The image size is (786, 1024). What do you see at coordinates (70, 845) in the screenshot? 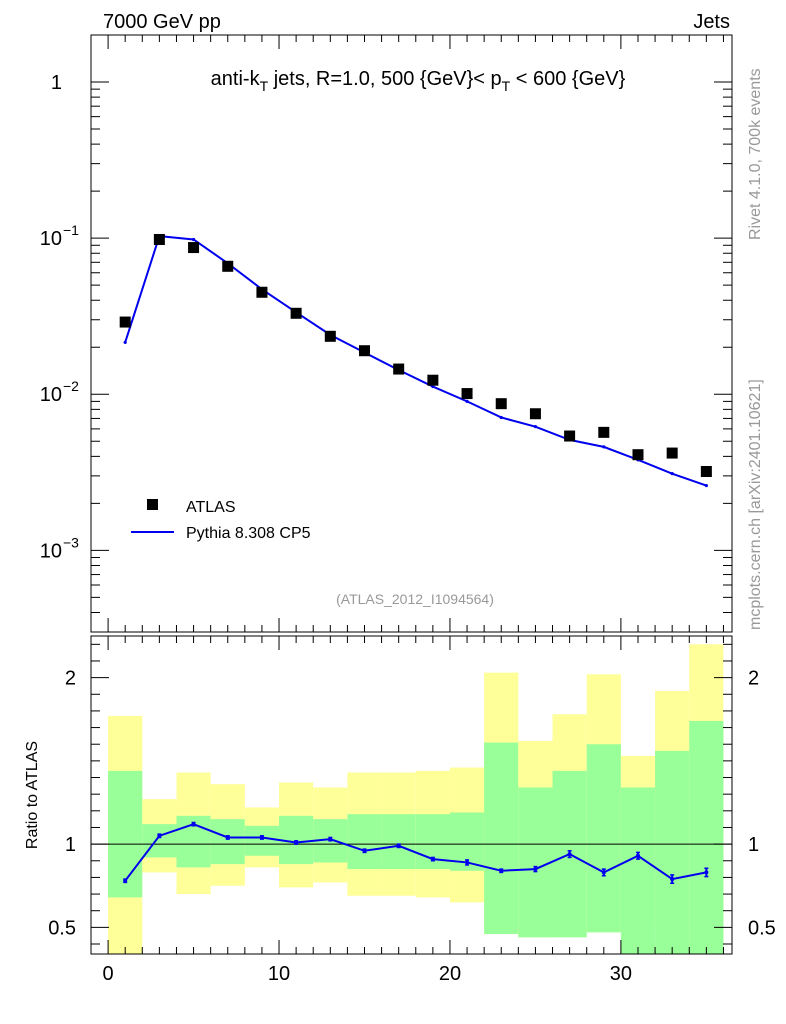
I see `ratio-y-tick-label-left: 1` at bounding box center [70, 845].